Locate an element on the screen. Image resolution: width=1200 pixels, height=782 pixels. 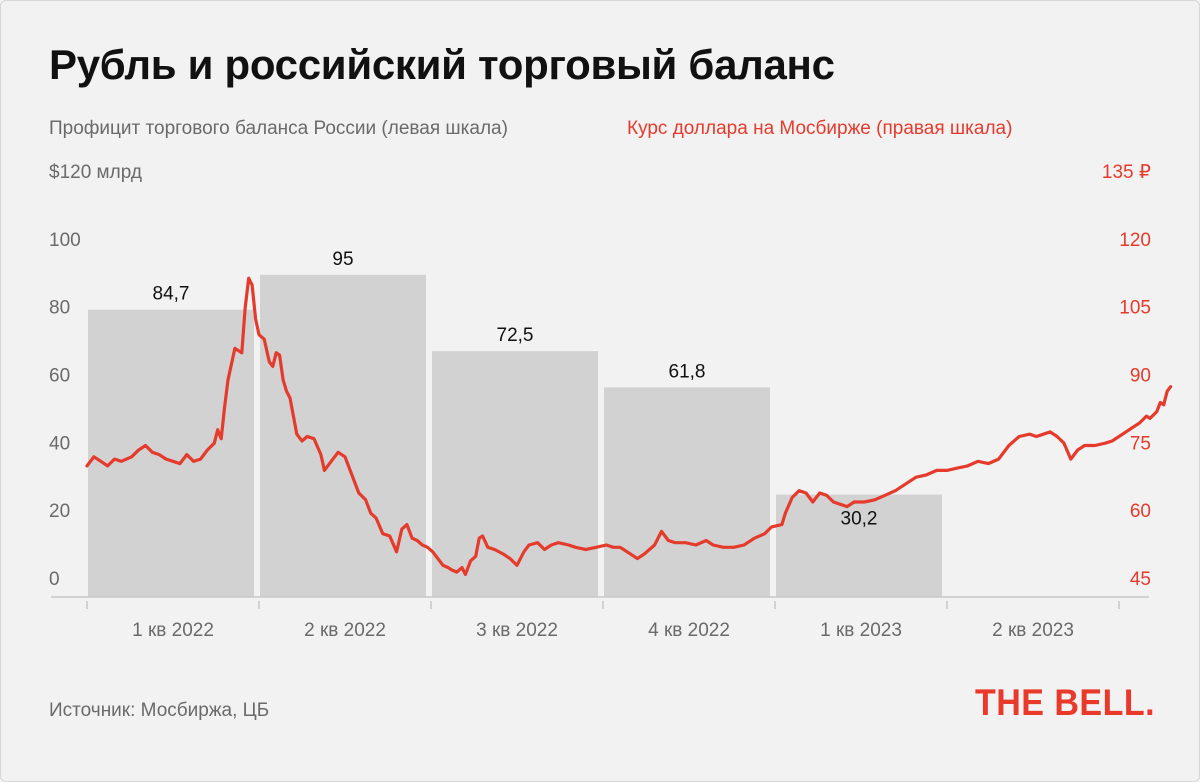
chart-title: Рубль и российский торговый баланс is located at coordinates (442, 64).